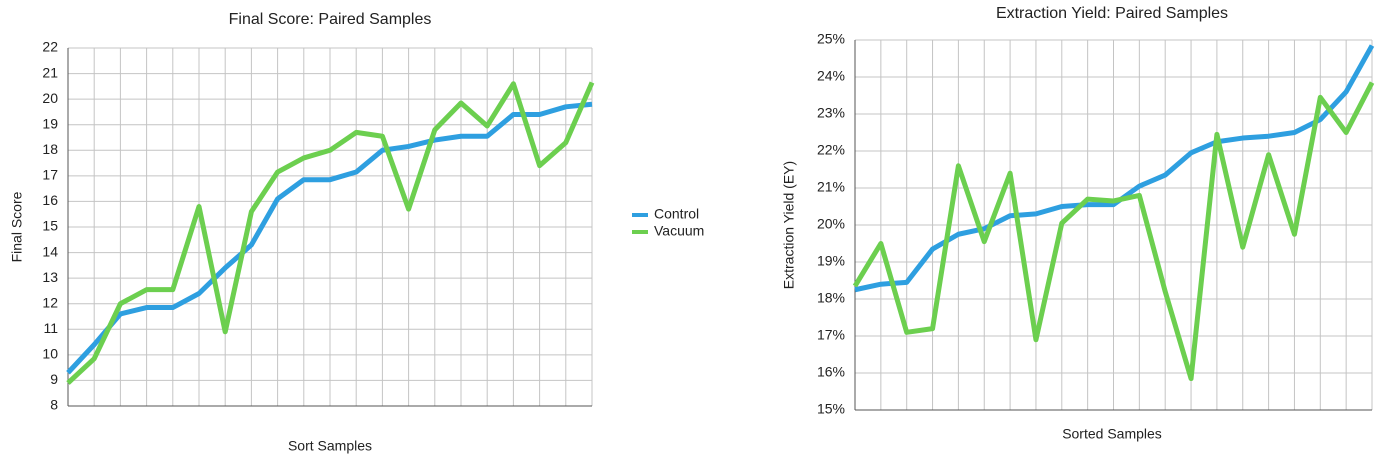 This screenshot has height=455, width=1400. What do you see at coordinates (831, 39) in the screenshot?
I see `y-tick-label: 25%` at bounding box center [831, 39].